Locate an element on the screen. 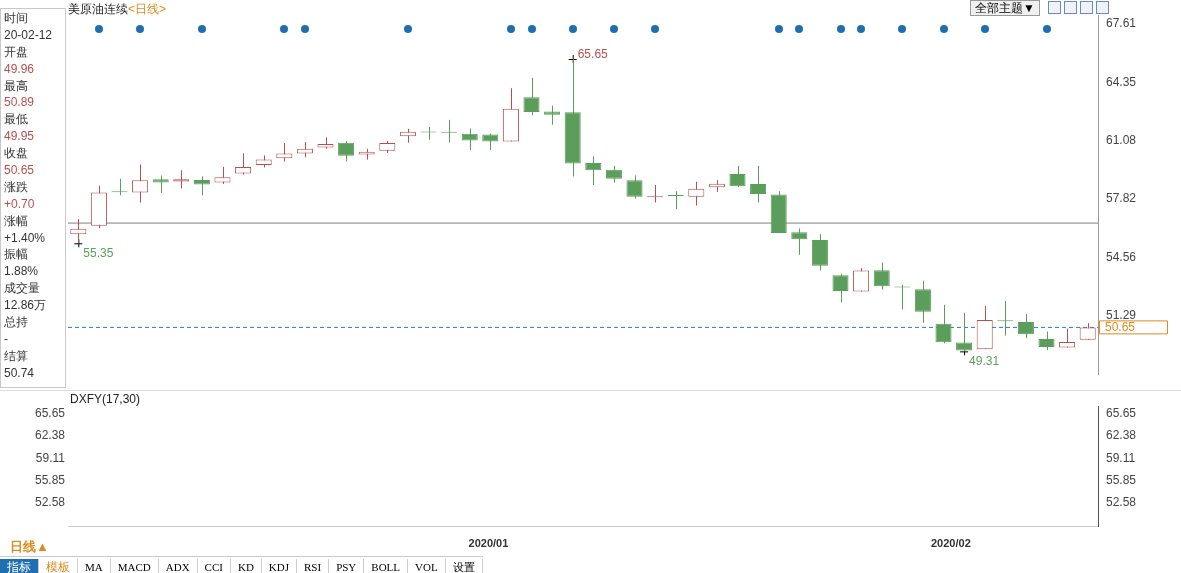 This screenshot has width=1181, height=573. text: +1.40% is located at coordinates (25, 238).